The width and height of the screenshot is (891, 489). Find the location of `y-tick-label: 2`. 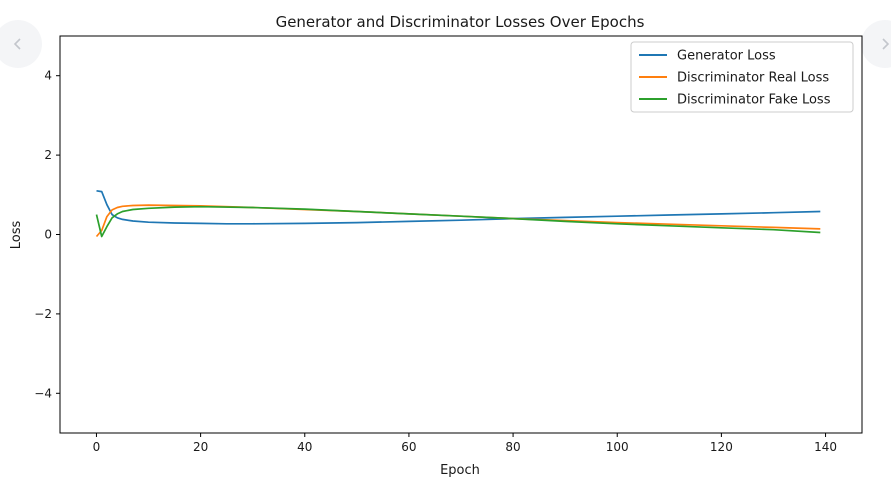

y-tick-label: 2 is located at coordinates (48, 155).